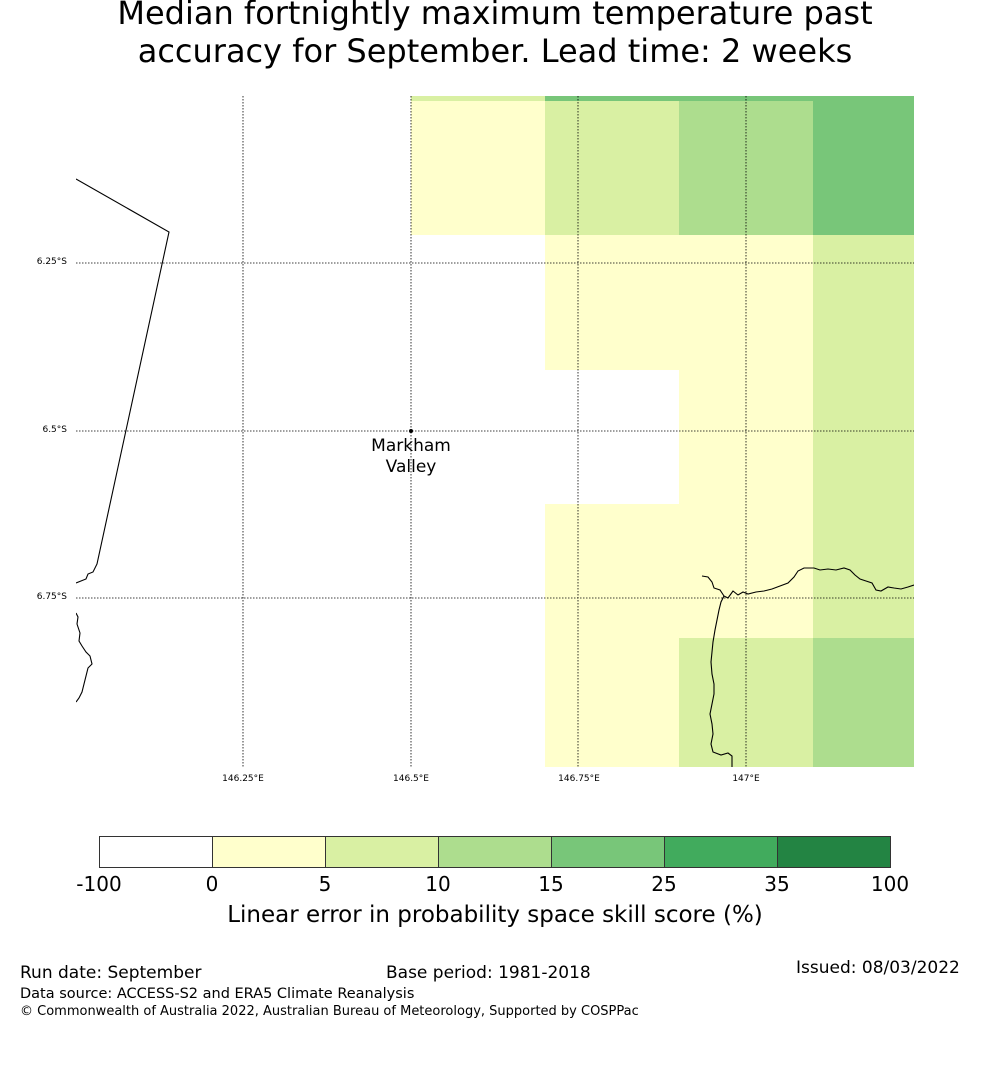 The height and width of the screenshot is (1065, 990). What do you see at coordinates (664, 884) in the screenshot?
I see `colorbar-tick: 25` at bounding box center [664, 884].